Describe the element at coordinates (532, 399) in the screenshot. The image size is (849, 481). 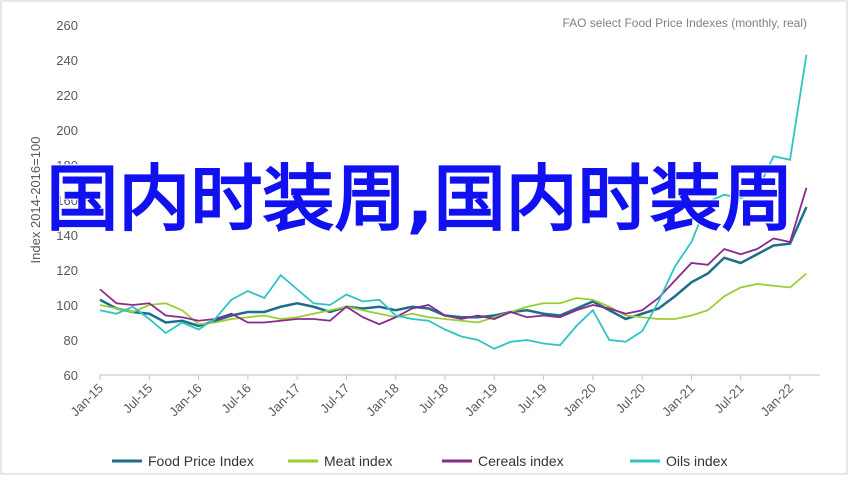
I see `x-tick-label: Jul-19` at that location.